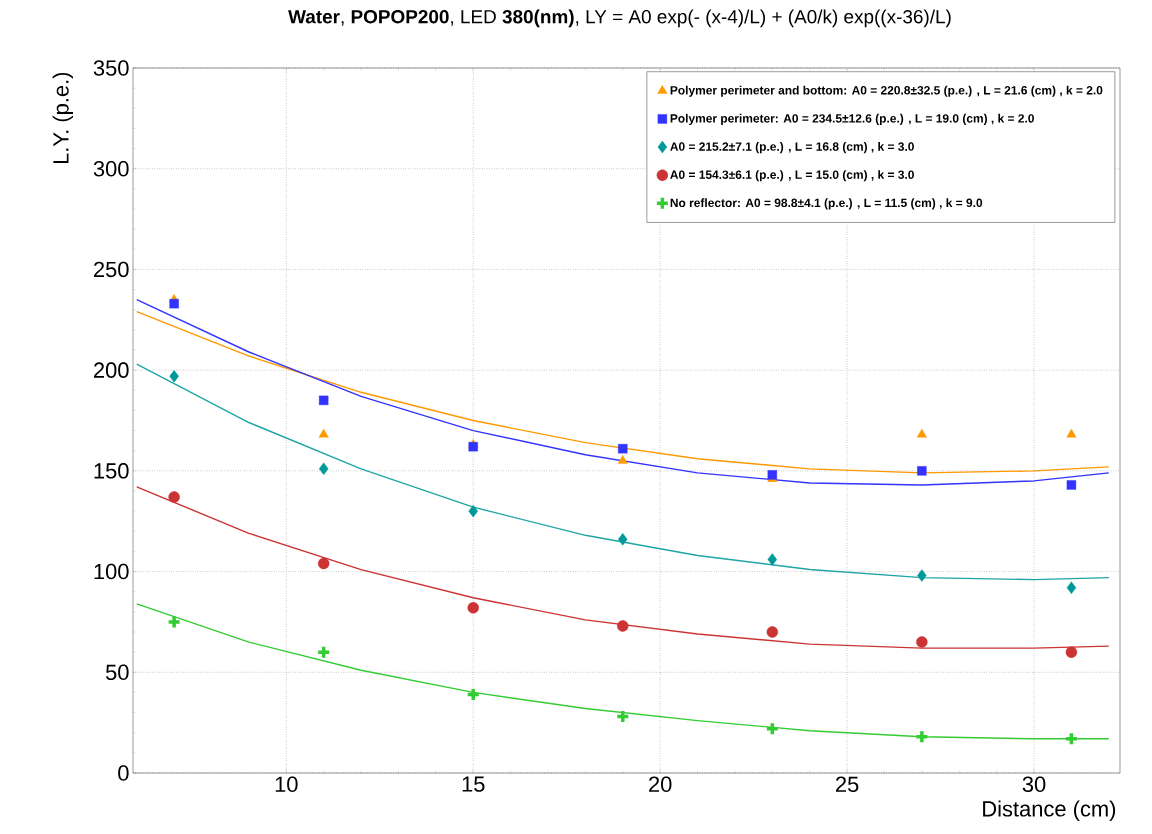 Image resolution: width=1152 pixels, height=834 pixels. What do you see at coordinates (1049, 810) in the screenshot?
I see `x-axis-title: Distance (cm)` at bounding box center [1049, 810].